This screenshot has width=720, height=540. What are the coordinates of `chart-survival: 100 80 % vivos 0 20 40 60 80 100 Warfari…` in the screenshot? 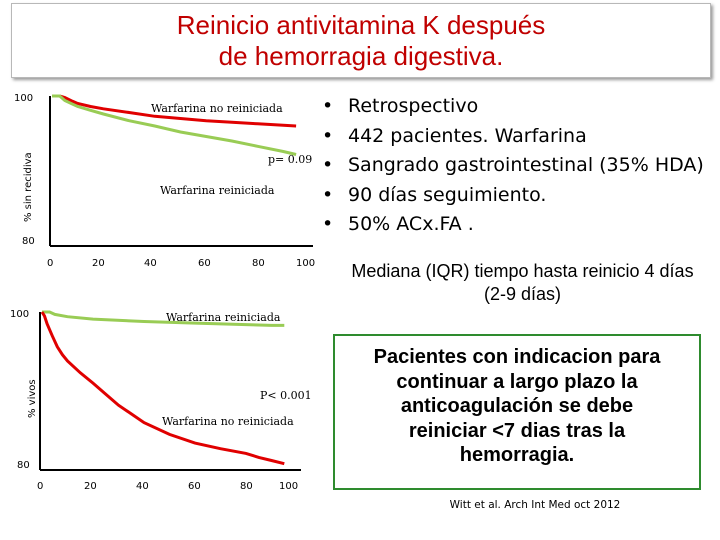 It's located at (161, 400).